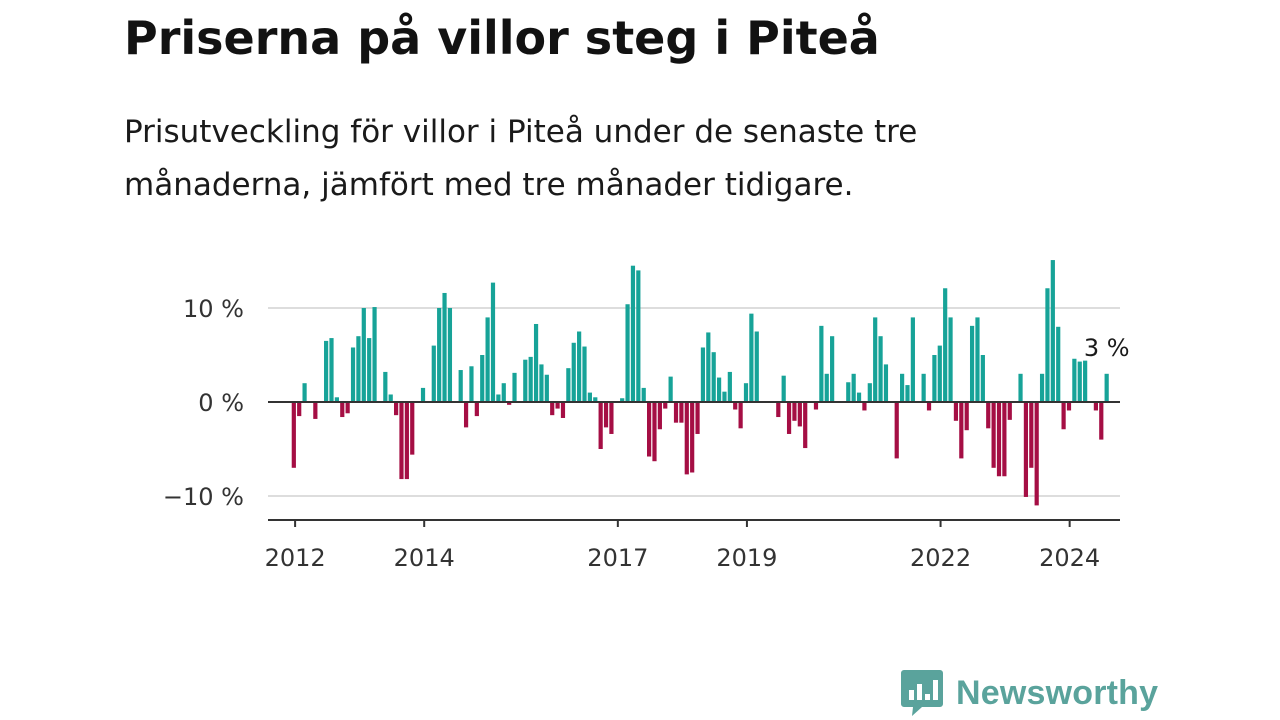 The image size is (1280, 720). Describe the element at coordinates (922, 693) in the screenshot. I see `bar-chart-speech-bubble-icon` at that location.